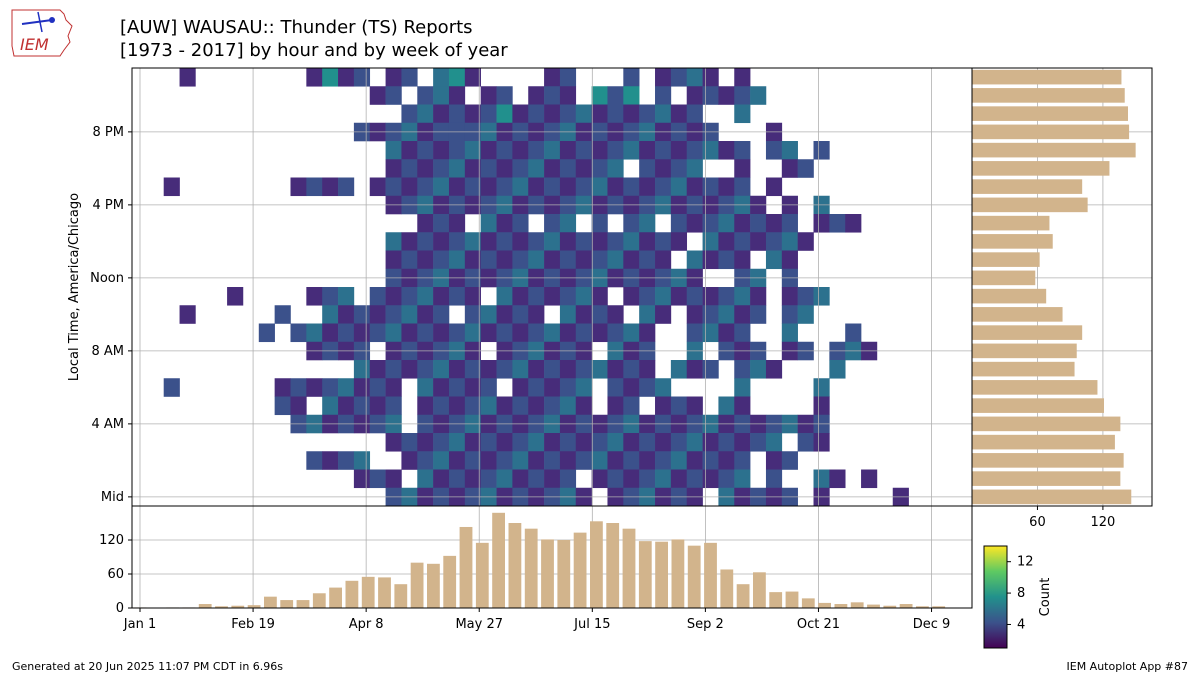 The image size is (1200, 675). I want to click on x-tick-label: Feb 19, so click(253, 624).